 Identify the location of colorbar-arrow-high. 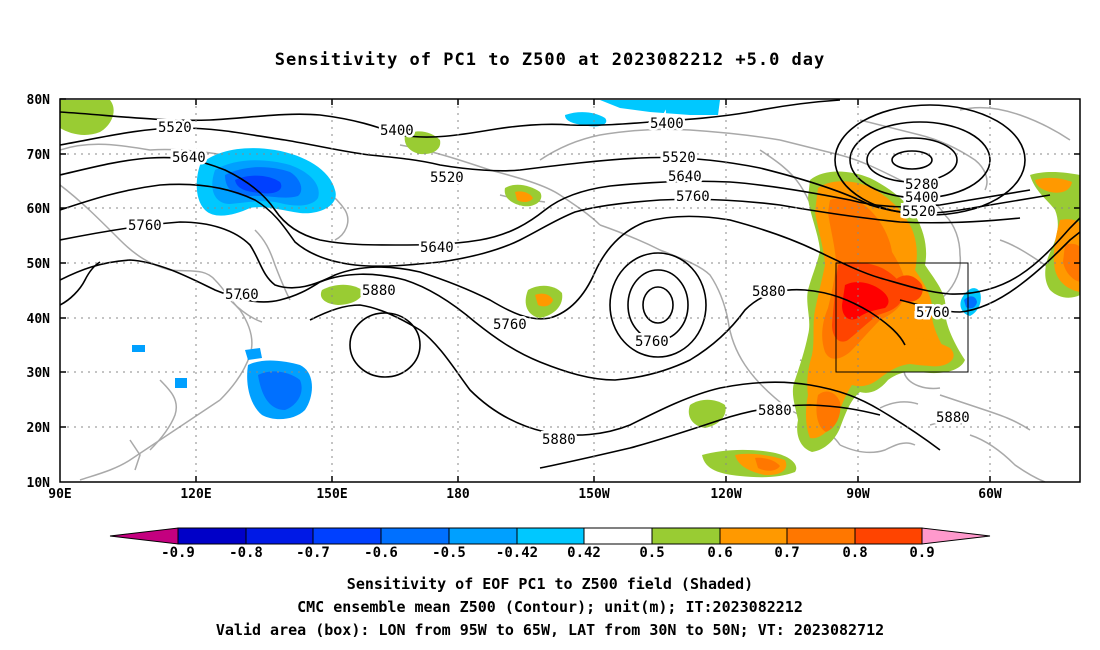
(956, 536).